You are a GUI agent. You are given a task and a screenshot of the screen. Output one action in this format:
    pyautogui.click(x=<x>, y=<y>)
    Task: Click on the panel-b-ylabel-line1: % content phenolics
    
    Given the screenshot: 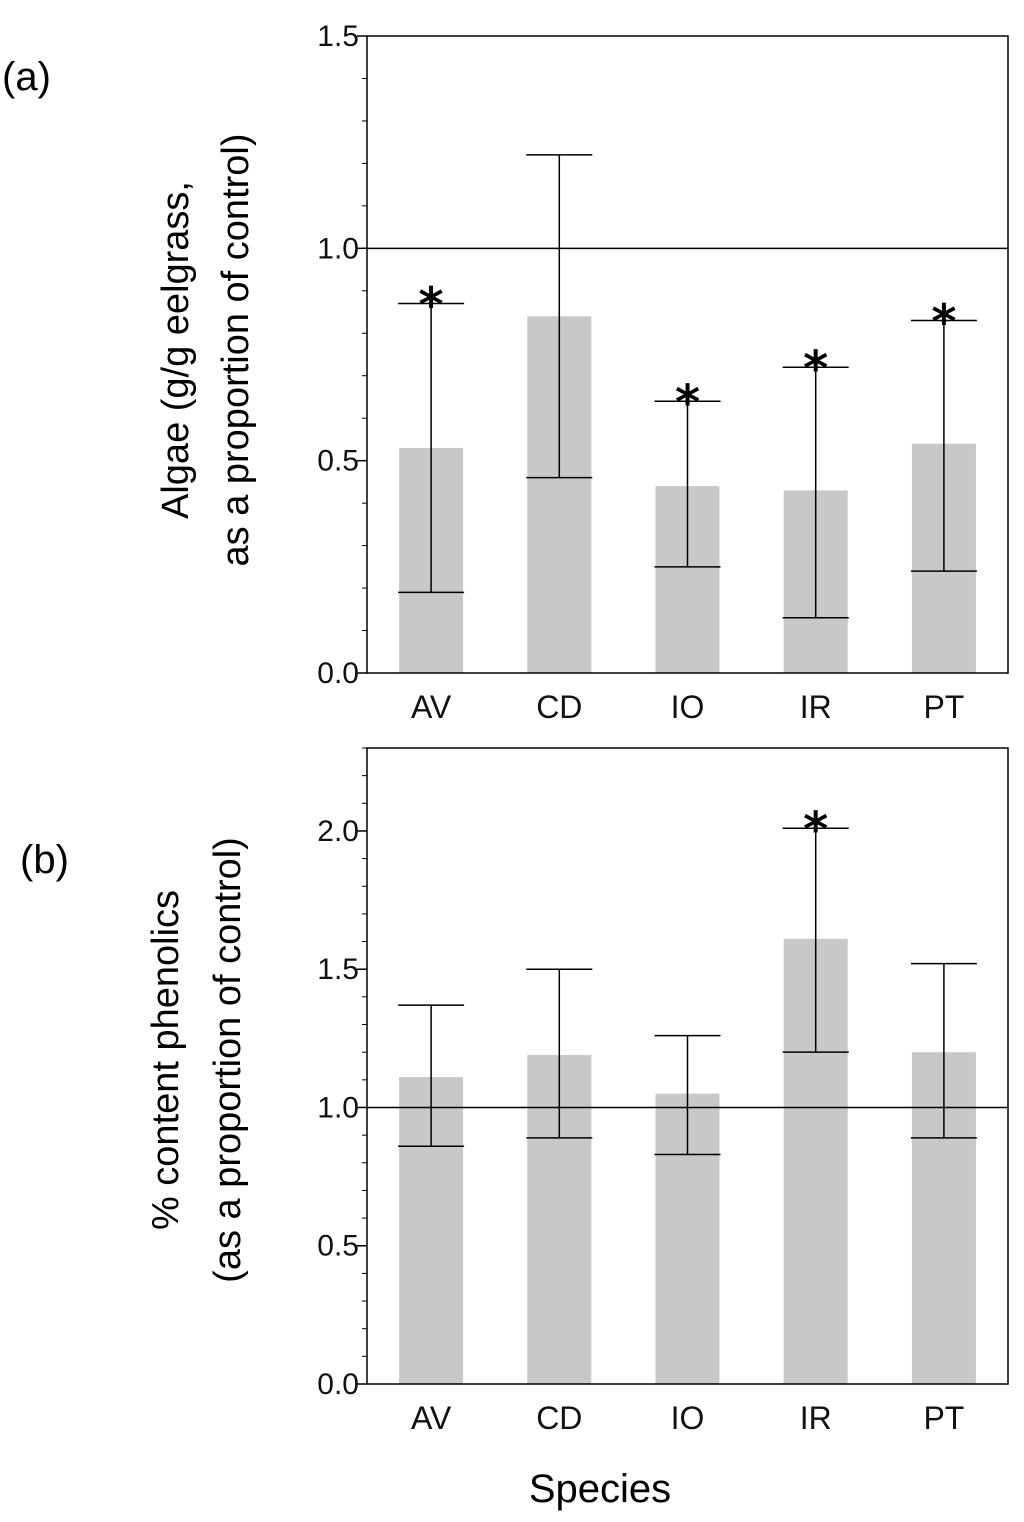 What is the action you would take?
    pyautogui.click(x=166, y=1060)
    